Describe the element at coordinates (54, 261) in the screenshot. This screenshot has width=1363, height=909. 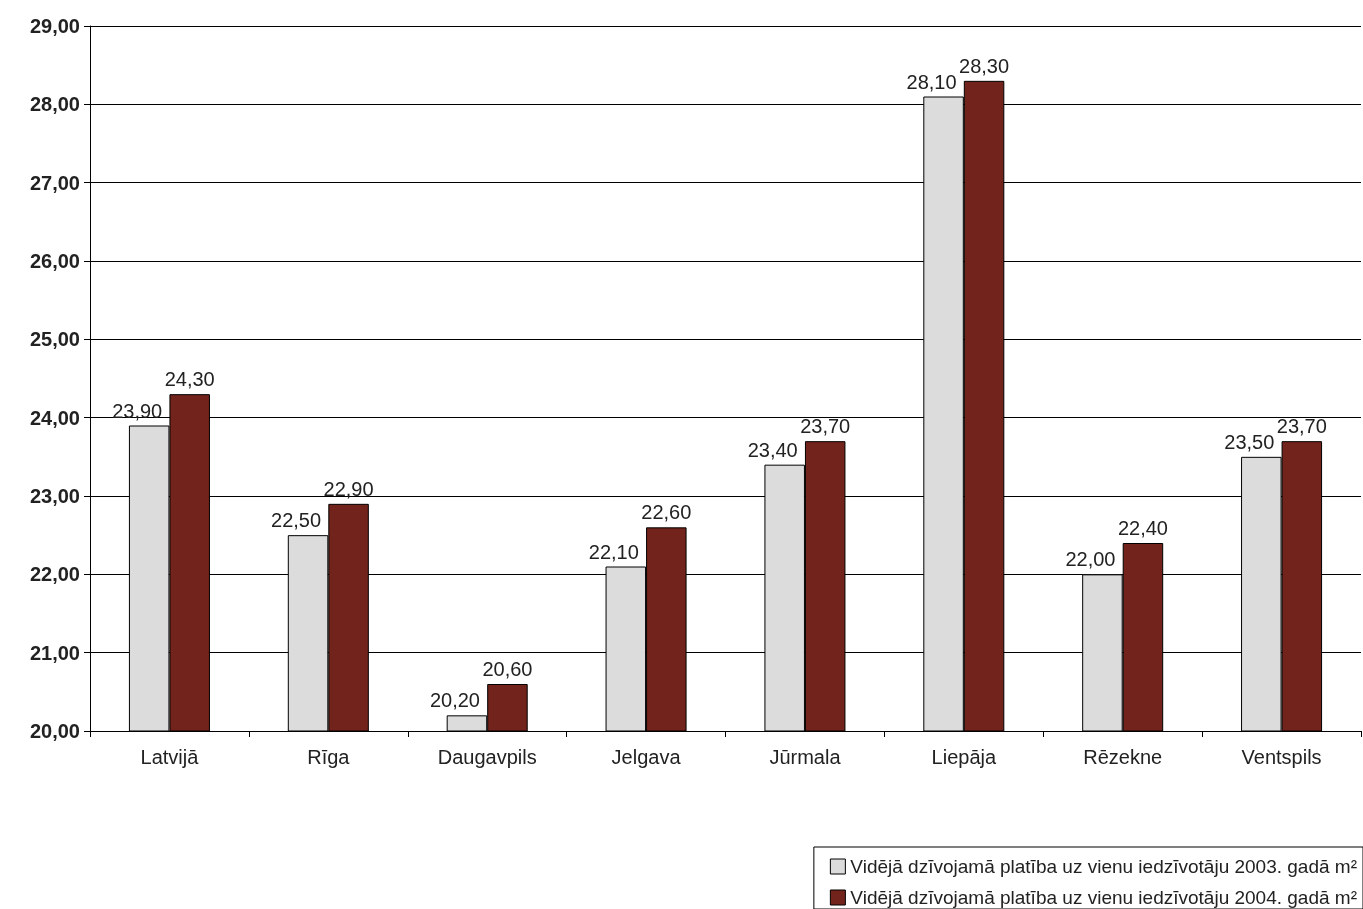
I see `y-tick-label: 26,00` at that location.